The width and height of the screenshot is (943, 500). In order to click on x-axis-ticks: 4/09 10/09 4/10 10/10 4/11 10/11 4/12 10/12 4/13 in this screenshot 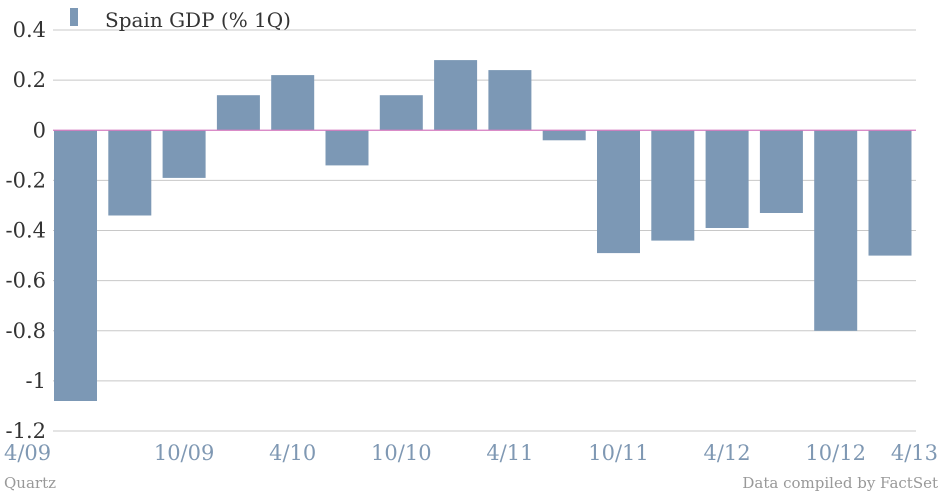, I will do `click(471, 453)`.